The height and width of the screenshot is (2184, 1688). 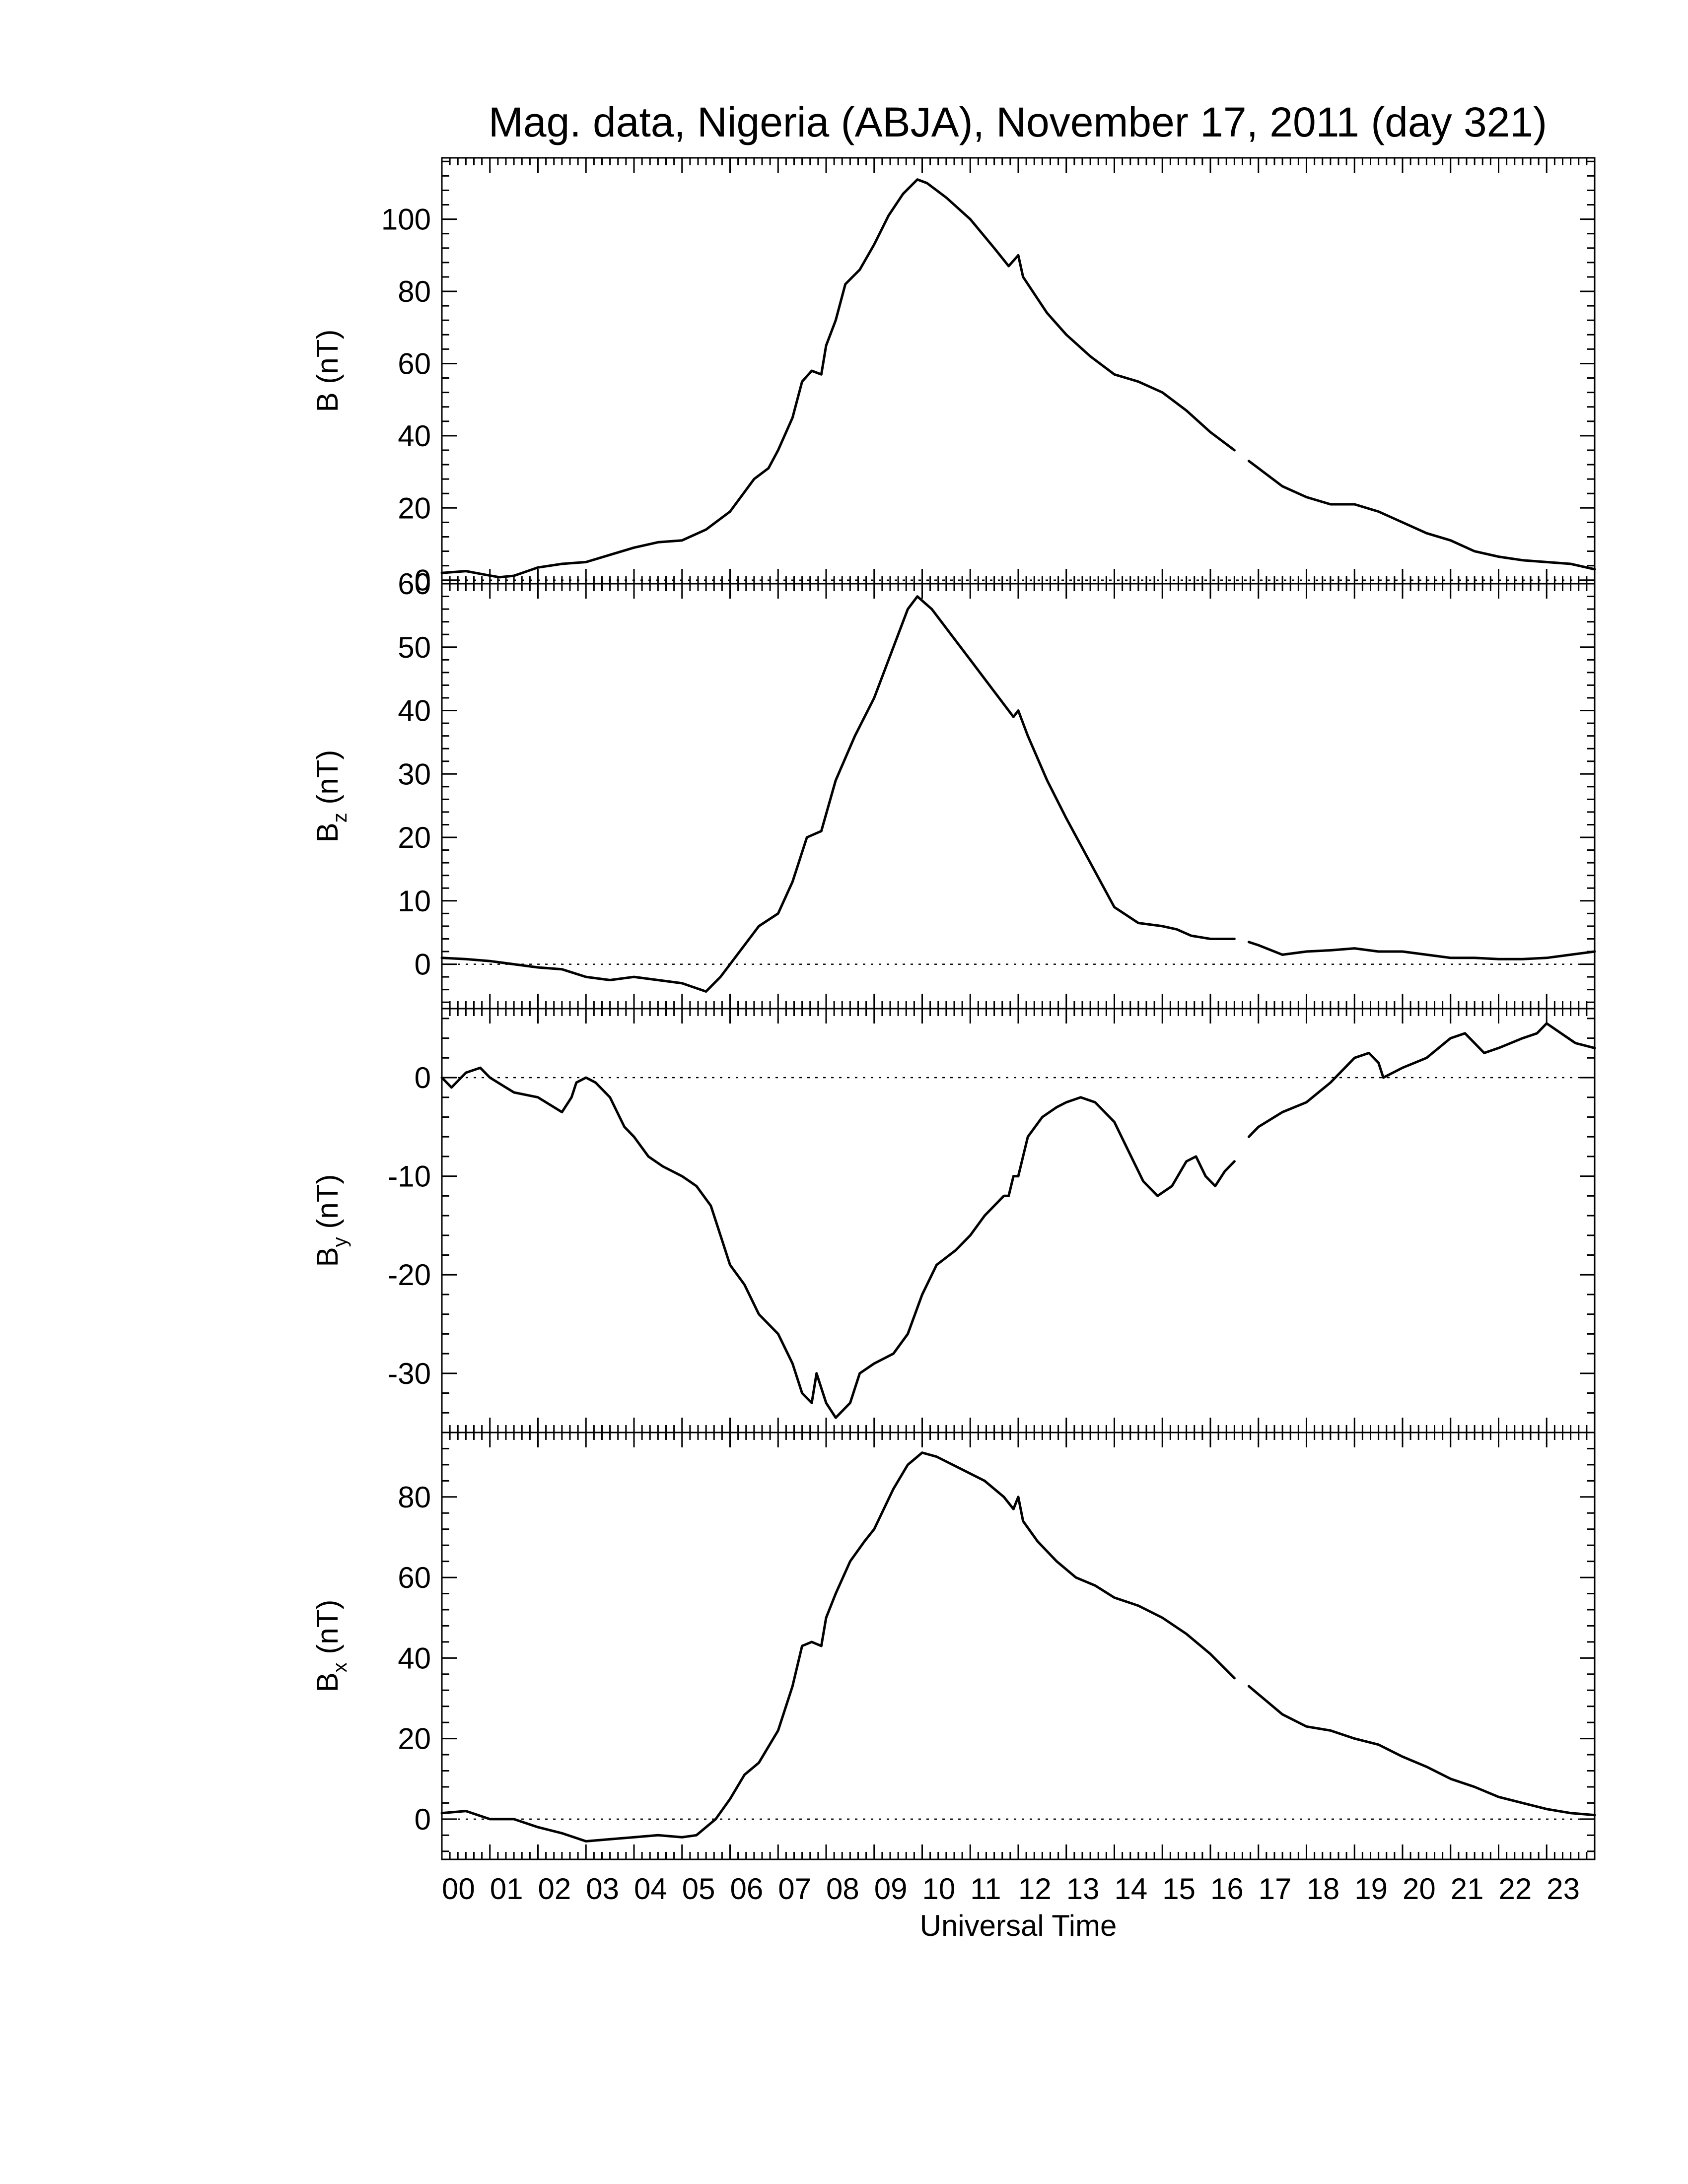 What do you see at coordinates (554, 1889) in the screenshot?
I see `x-tick-label: 02` at bounding box center [554, 1889].